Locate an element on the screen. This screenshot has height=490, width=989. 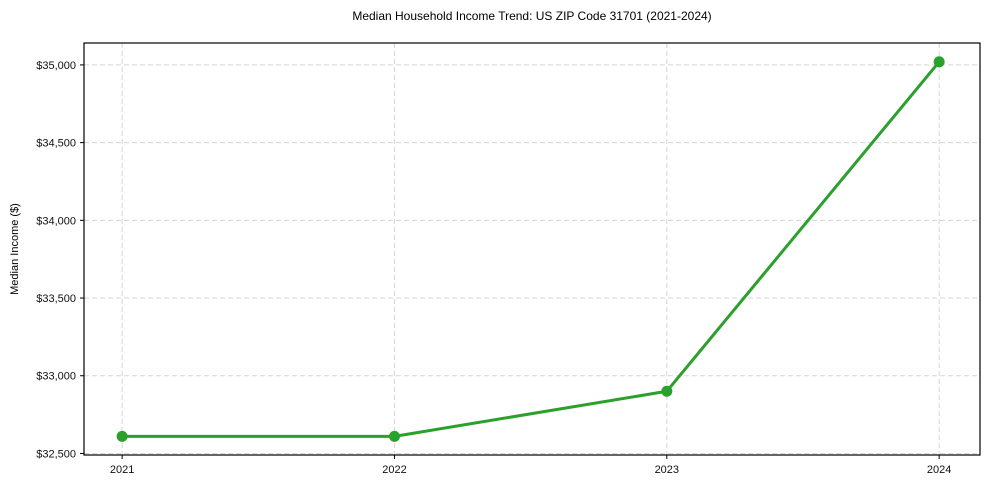
x-tick-label: 2024 is located at coordinates (939, 470).